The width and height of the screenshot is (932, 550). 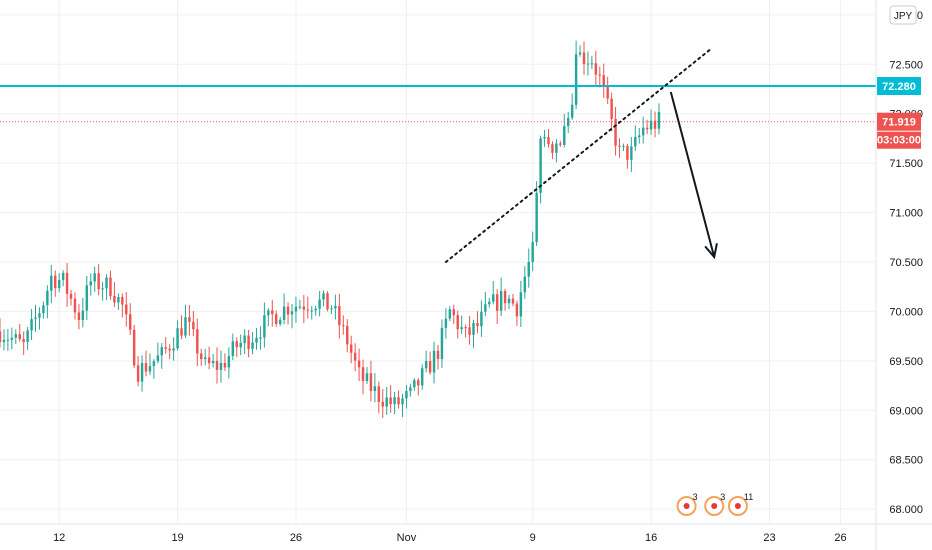 What do you see at coordinates (906, 510) in the screenshot?
I see `y-tick-label: 68.000` at bounding box center [906, 510].